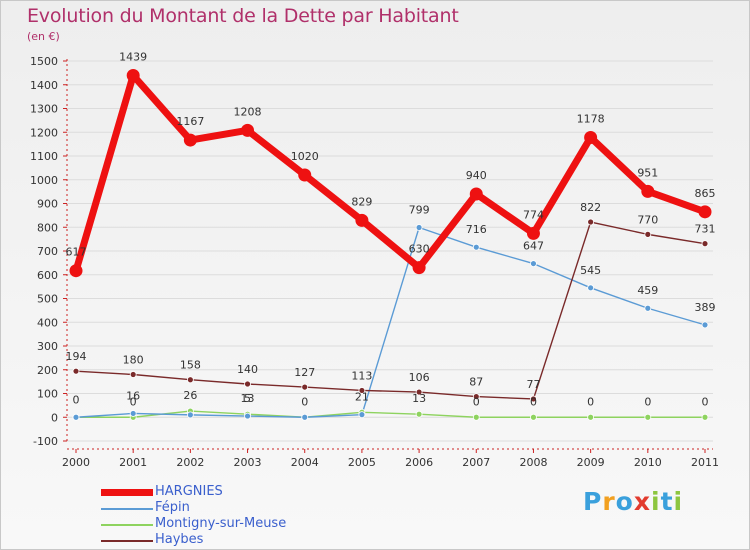 The height and width of the screenshot is (550, 750). Describe the element at coordinates (648, 462) in the screenshot. I see `x-tick-label: 2010` at that location.